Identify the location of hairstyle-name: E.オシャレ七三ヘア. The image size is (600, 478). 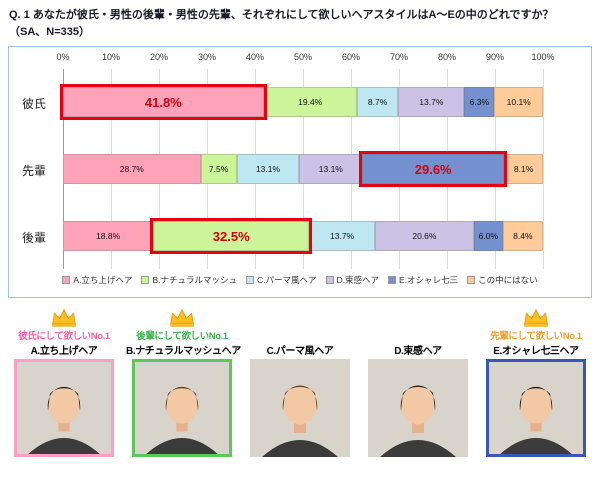
(536, 352).